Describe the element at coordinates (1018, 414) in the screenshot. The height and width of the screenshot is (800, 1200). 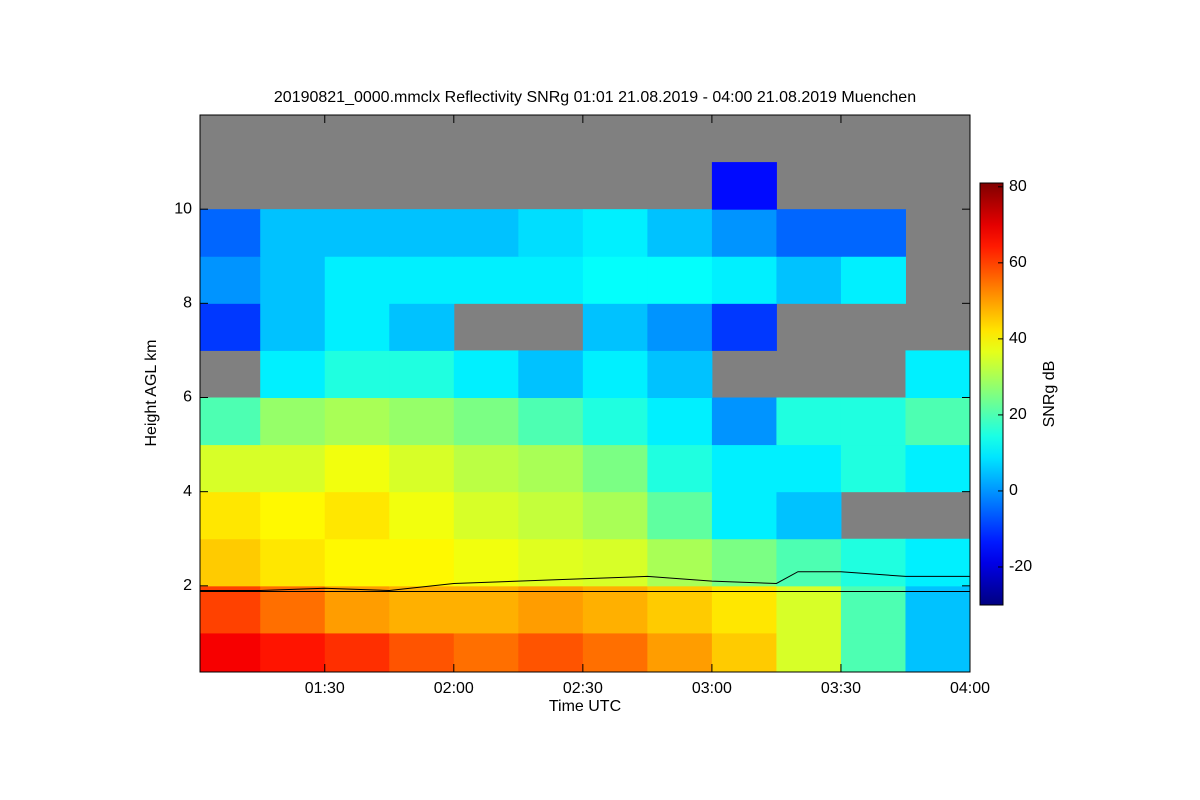
I see `colorbar-tick-label: 20` at that location.